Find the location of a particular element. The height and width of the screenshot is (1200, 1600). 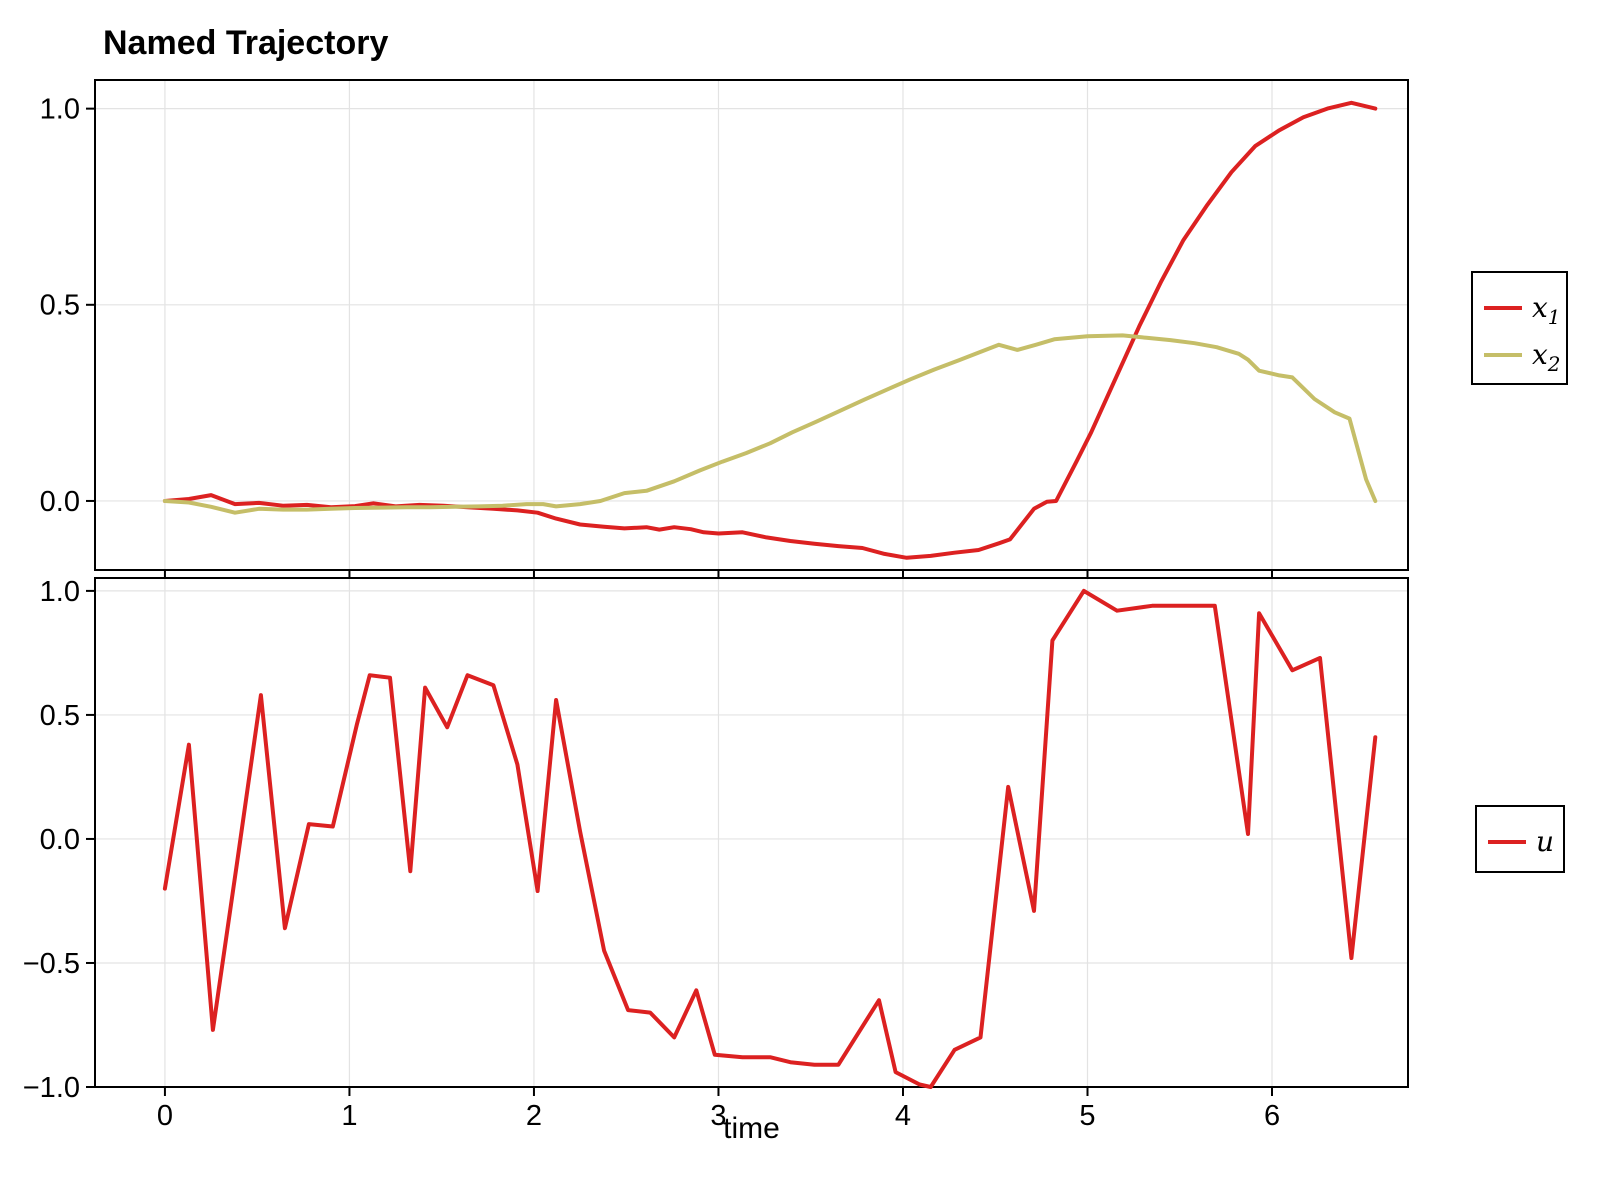

x-tick-label: 6 is located at coordinates (1272, 1116).